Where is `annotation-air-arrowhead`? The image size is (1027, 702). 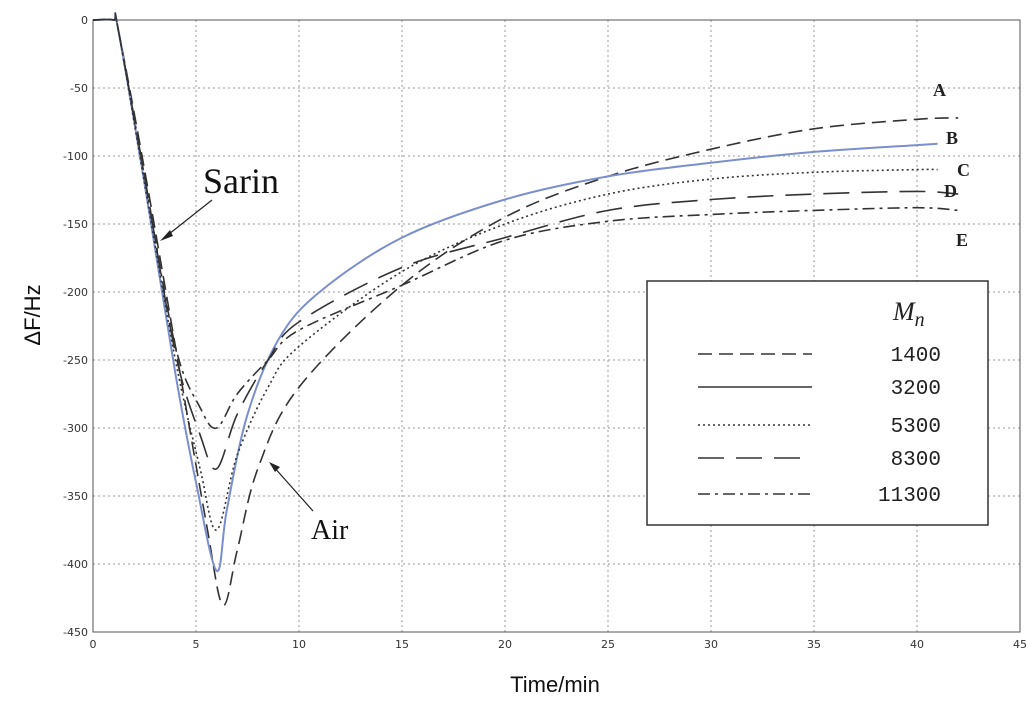 annotation-air-arrowhead is located at coordinates (274, 467).